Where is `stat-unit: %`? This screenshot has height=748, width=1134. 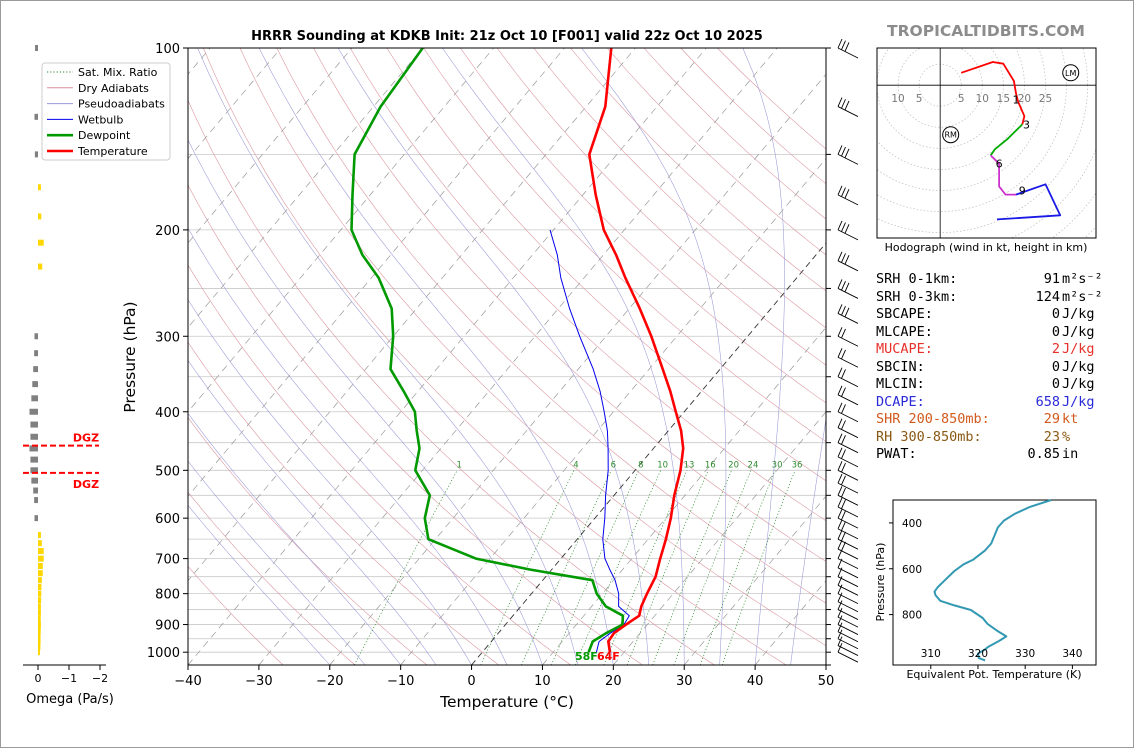
stat-unit: % is located at coordinates (1066, 436).